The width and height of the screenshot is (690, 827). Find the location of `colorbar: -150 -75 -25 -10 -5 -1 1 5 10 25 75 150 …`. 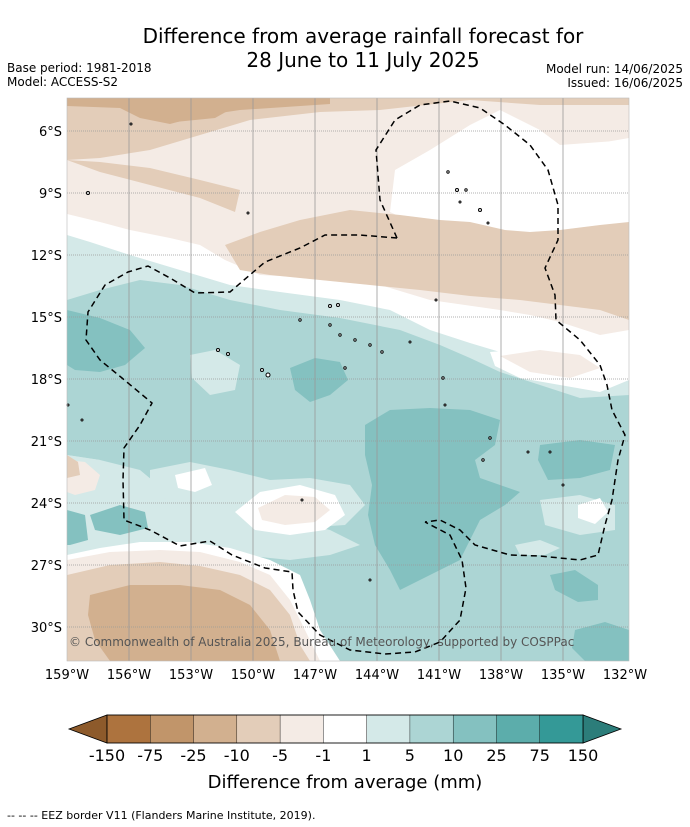

colorbar: -150 -75 -25 -10 -5 -1 1 5 10 25 75 150 … is located at coordinates (345, 753).